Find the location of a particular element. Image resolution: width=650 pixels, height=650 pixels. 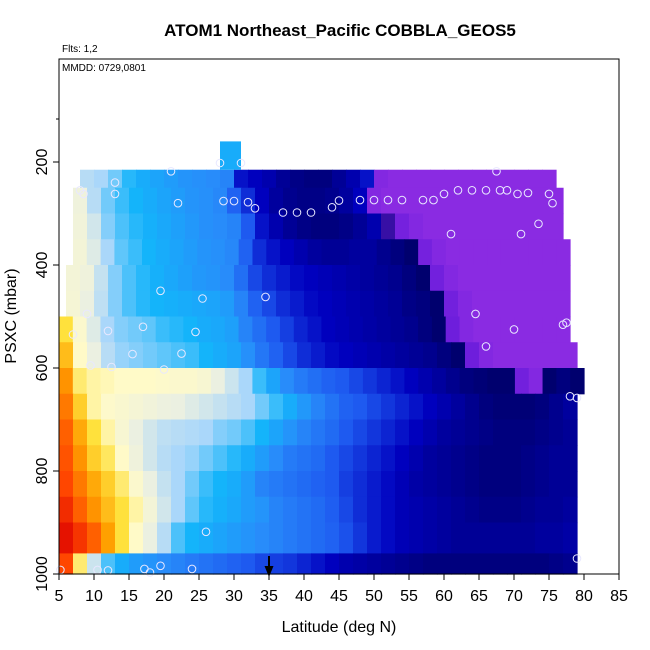

x-tick-label: 10 is located at coordinates (94, 596).